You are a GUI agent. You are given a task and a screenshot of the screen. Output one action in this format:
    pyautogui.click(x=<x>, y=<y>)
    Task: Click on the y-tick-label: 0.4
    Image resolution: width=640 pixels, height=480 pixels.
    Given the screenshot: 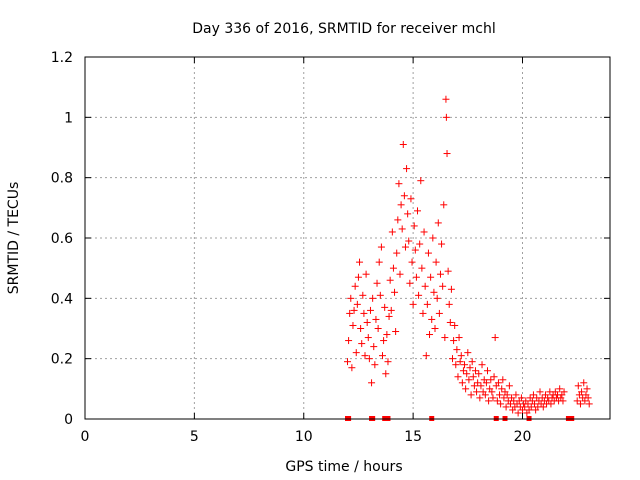 What is the action you would take?
    pyautogui.click(x=62, y=299)
    